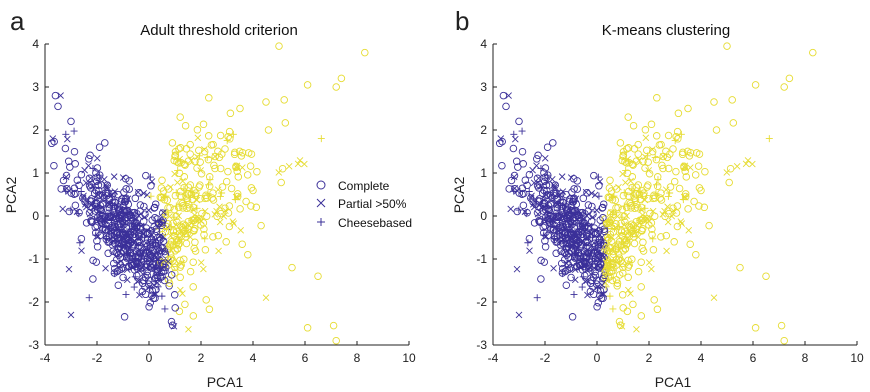  Describe the element at coordinates (225, 382) in the screenshot. I see `x-axis-label-a: PCA1` at that location.